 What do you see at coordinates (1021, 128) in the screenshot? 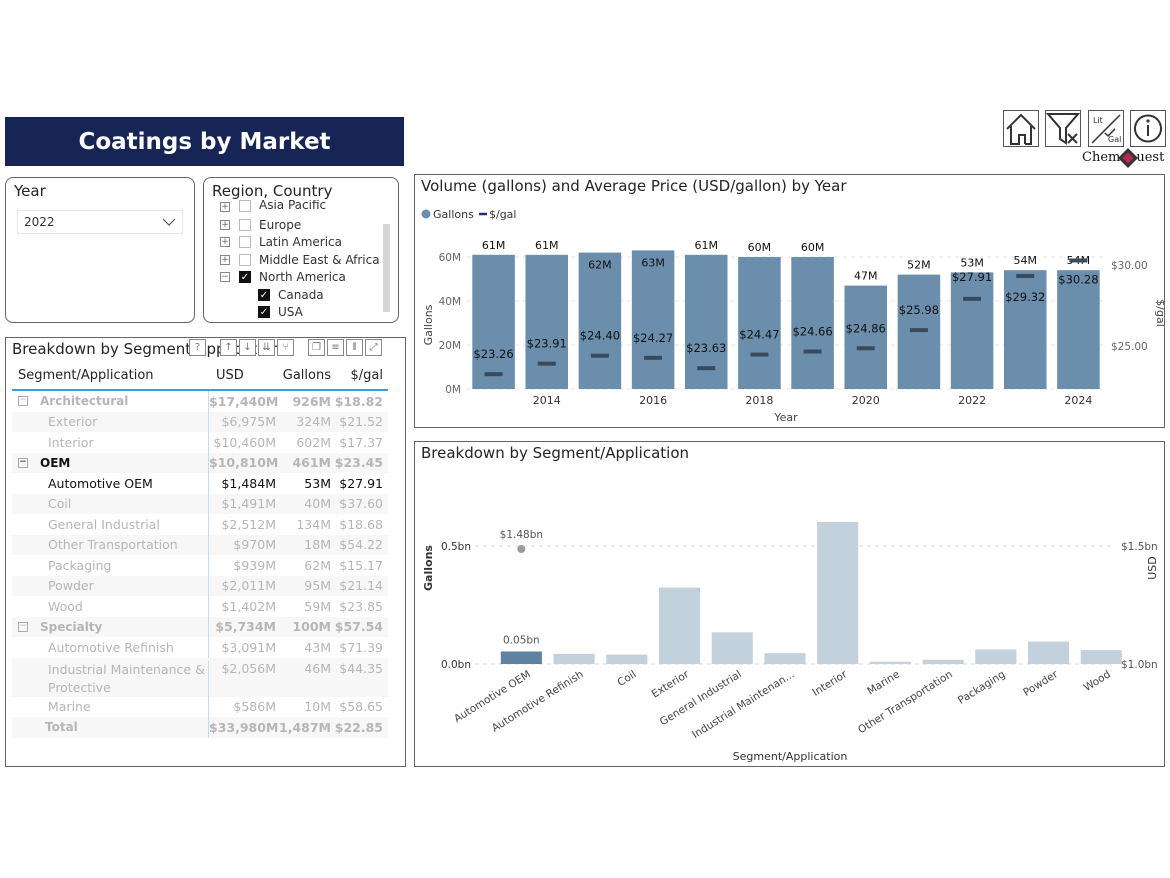
I see `home-button` at bounding box center [1021, 128].